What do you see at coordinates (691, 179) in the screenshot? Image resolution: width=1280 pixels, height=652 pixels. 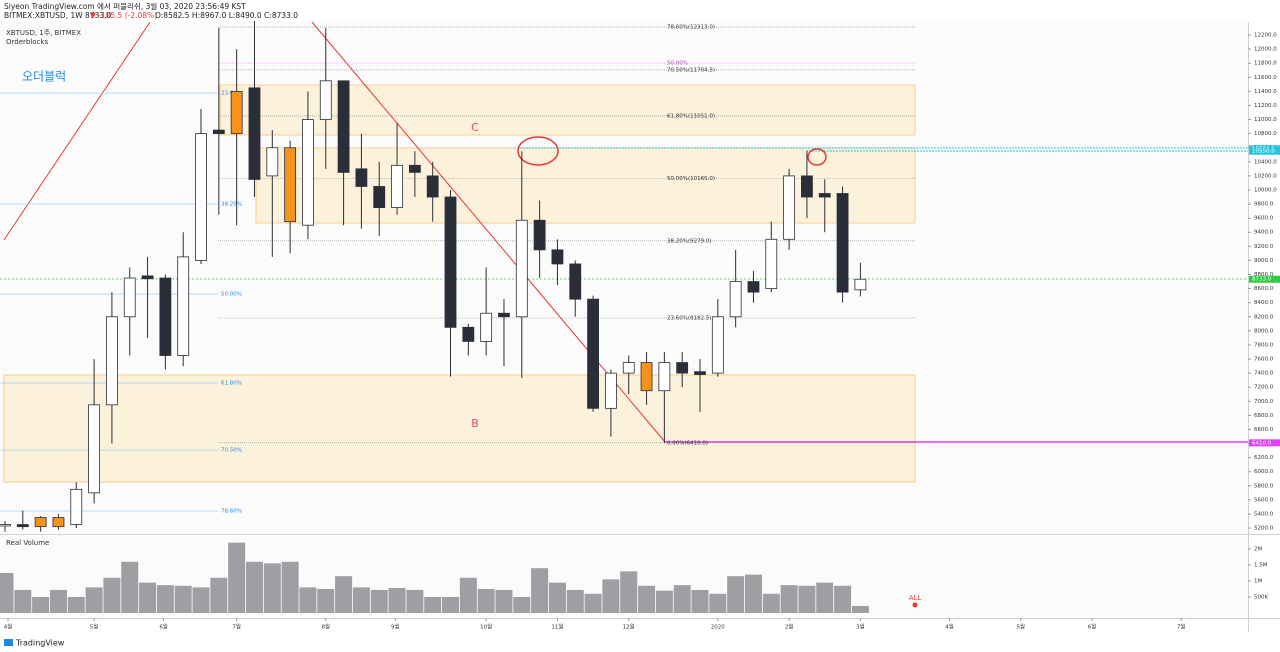 I see `fib-label: 50.00%(10165.0)` at bounding box center [691, 179].